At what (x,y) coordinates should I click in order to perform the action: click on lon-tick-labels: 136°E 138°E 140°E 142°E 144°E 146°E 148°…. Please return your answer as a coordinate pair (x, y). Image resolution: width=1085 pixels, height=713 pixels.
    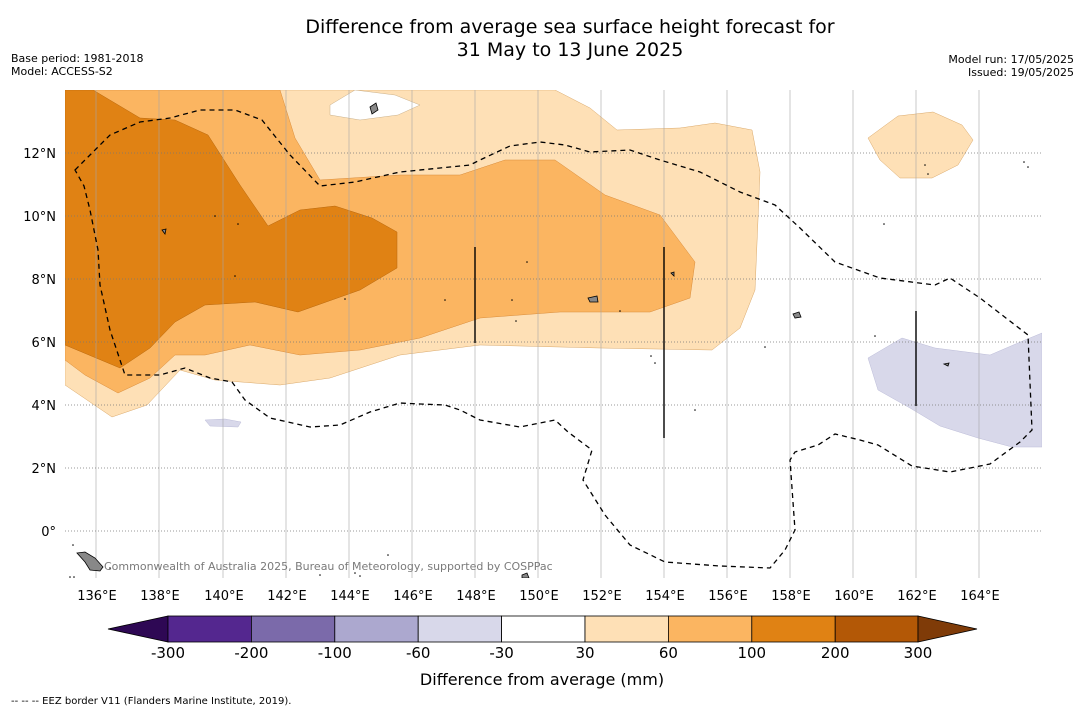
    Looking at the image, I should click on (538, 596).